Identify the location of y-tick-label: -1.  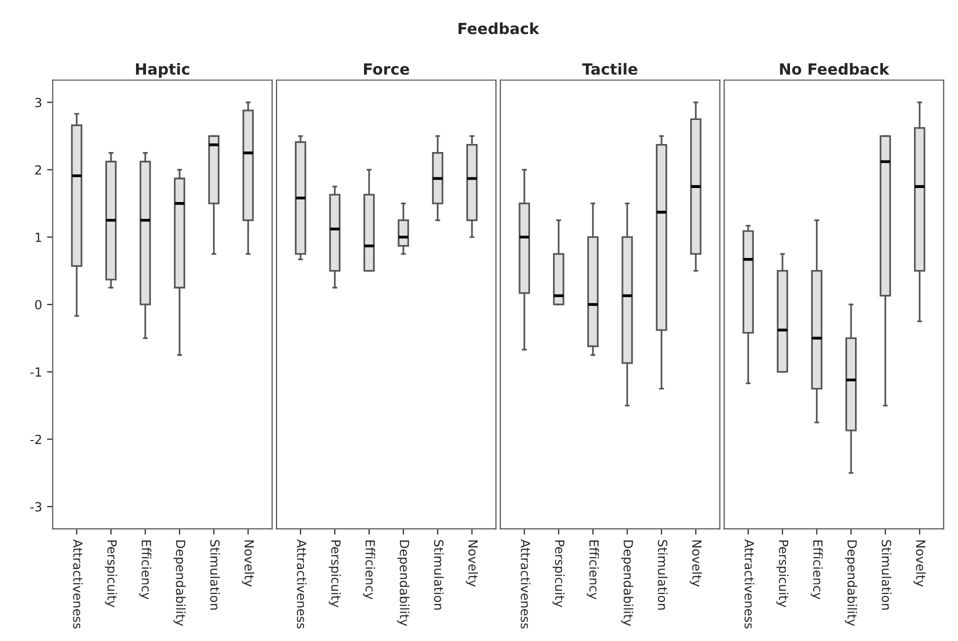
(36, 372).